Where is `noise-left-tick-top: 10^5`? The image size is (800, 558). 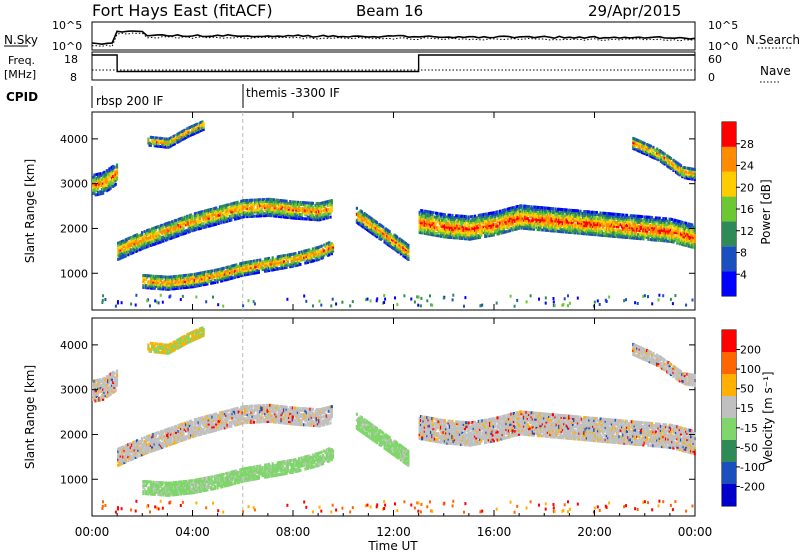 noise-left-tick-top: 10^5 is located at coordinates (67, 25).